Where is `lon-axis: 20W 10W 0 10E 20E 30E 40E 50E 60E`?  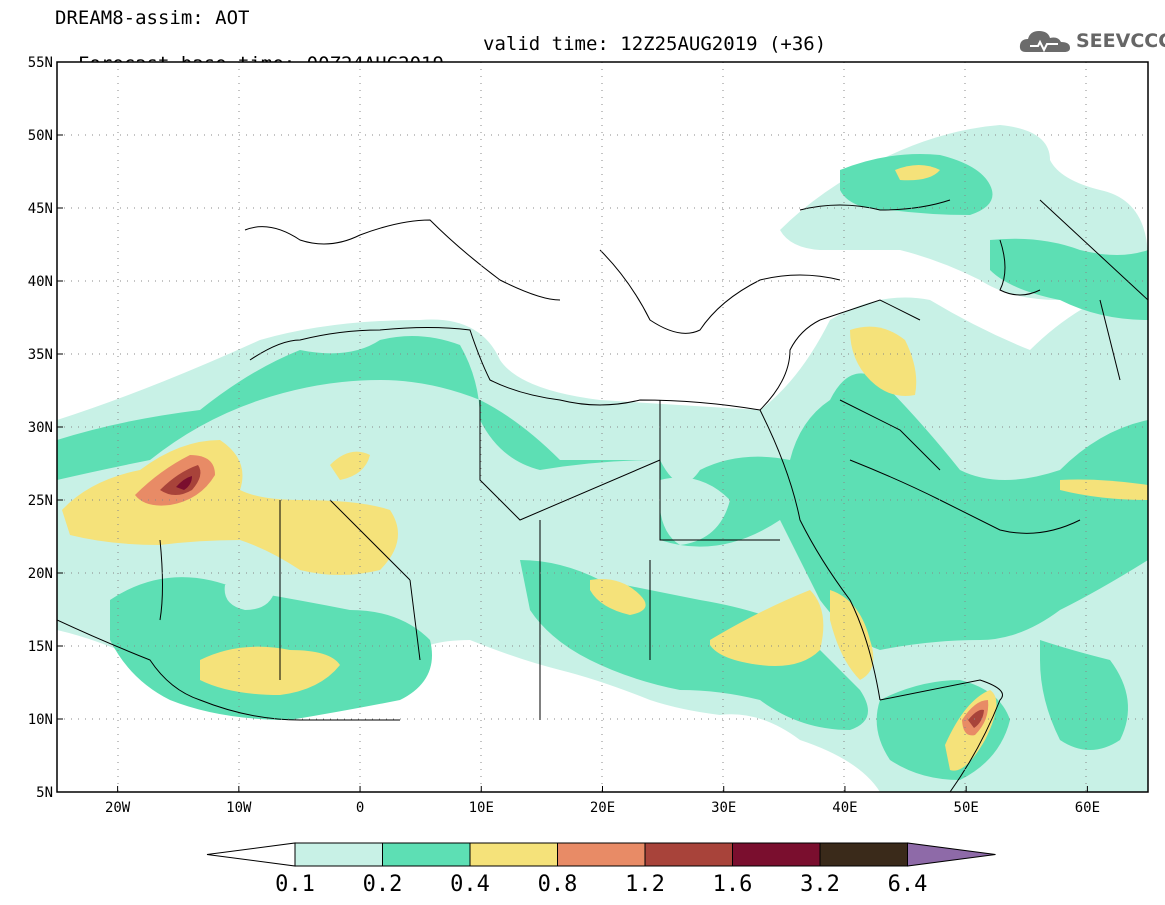 lon-axis: 20W 10W 0 10E 20E 30E 40E 50E 60E is located at coordinates (602, 801).